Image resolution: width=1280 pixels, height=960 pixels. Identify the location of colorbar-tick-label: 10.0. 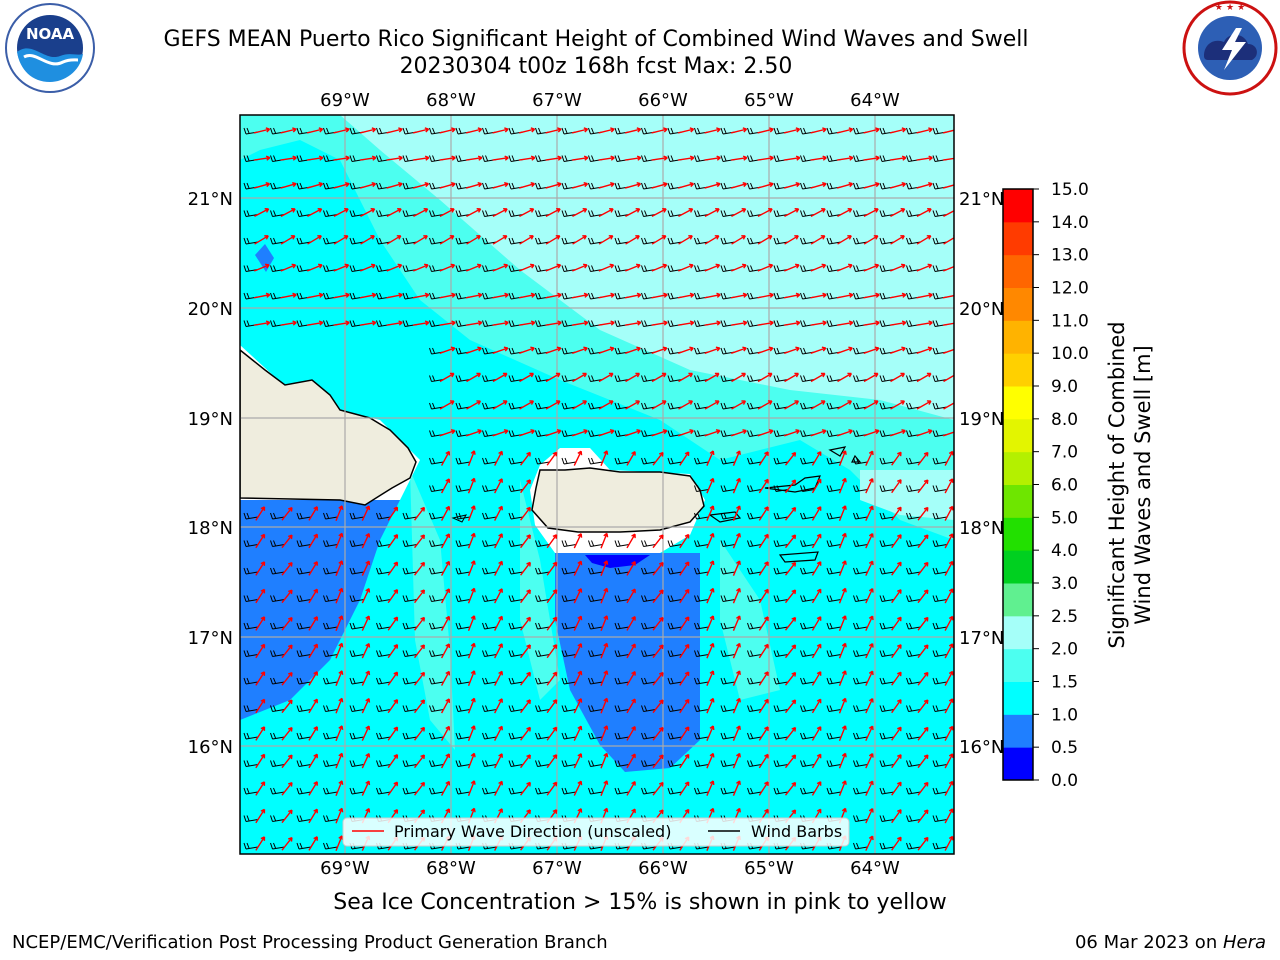
(1070, 354).